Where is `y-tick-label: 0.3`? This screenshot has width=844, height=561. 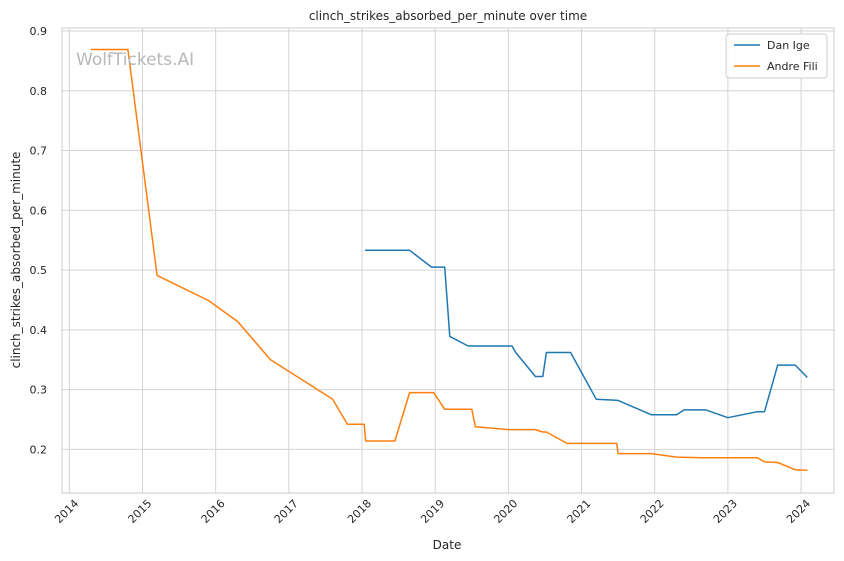
y-tick-label: 0.3 is located at coordinates (39, 390).